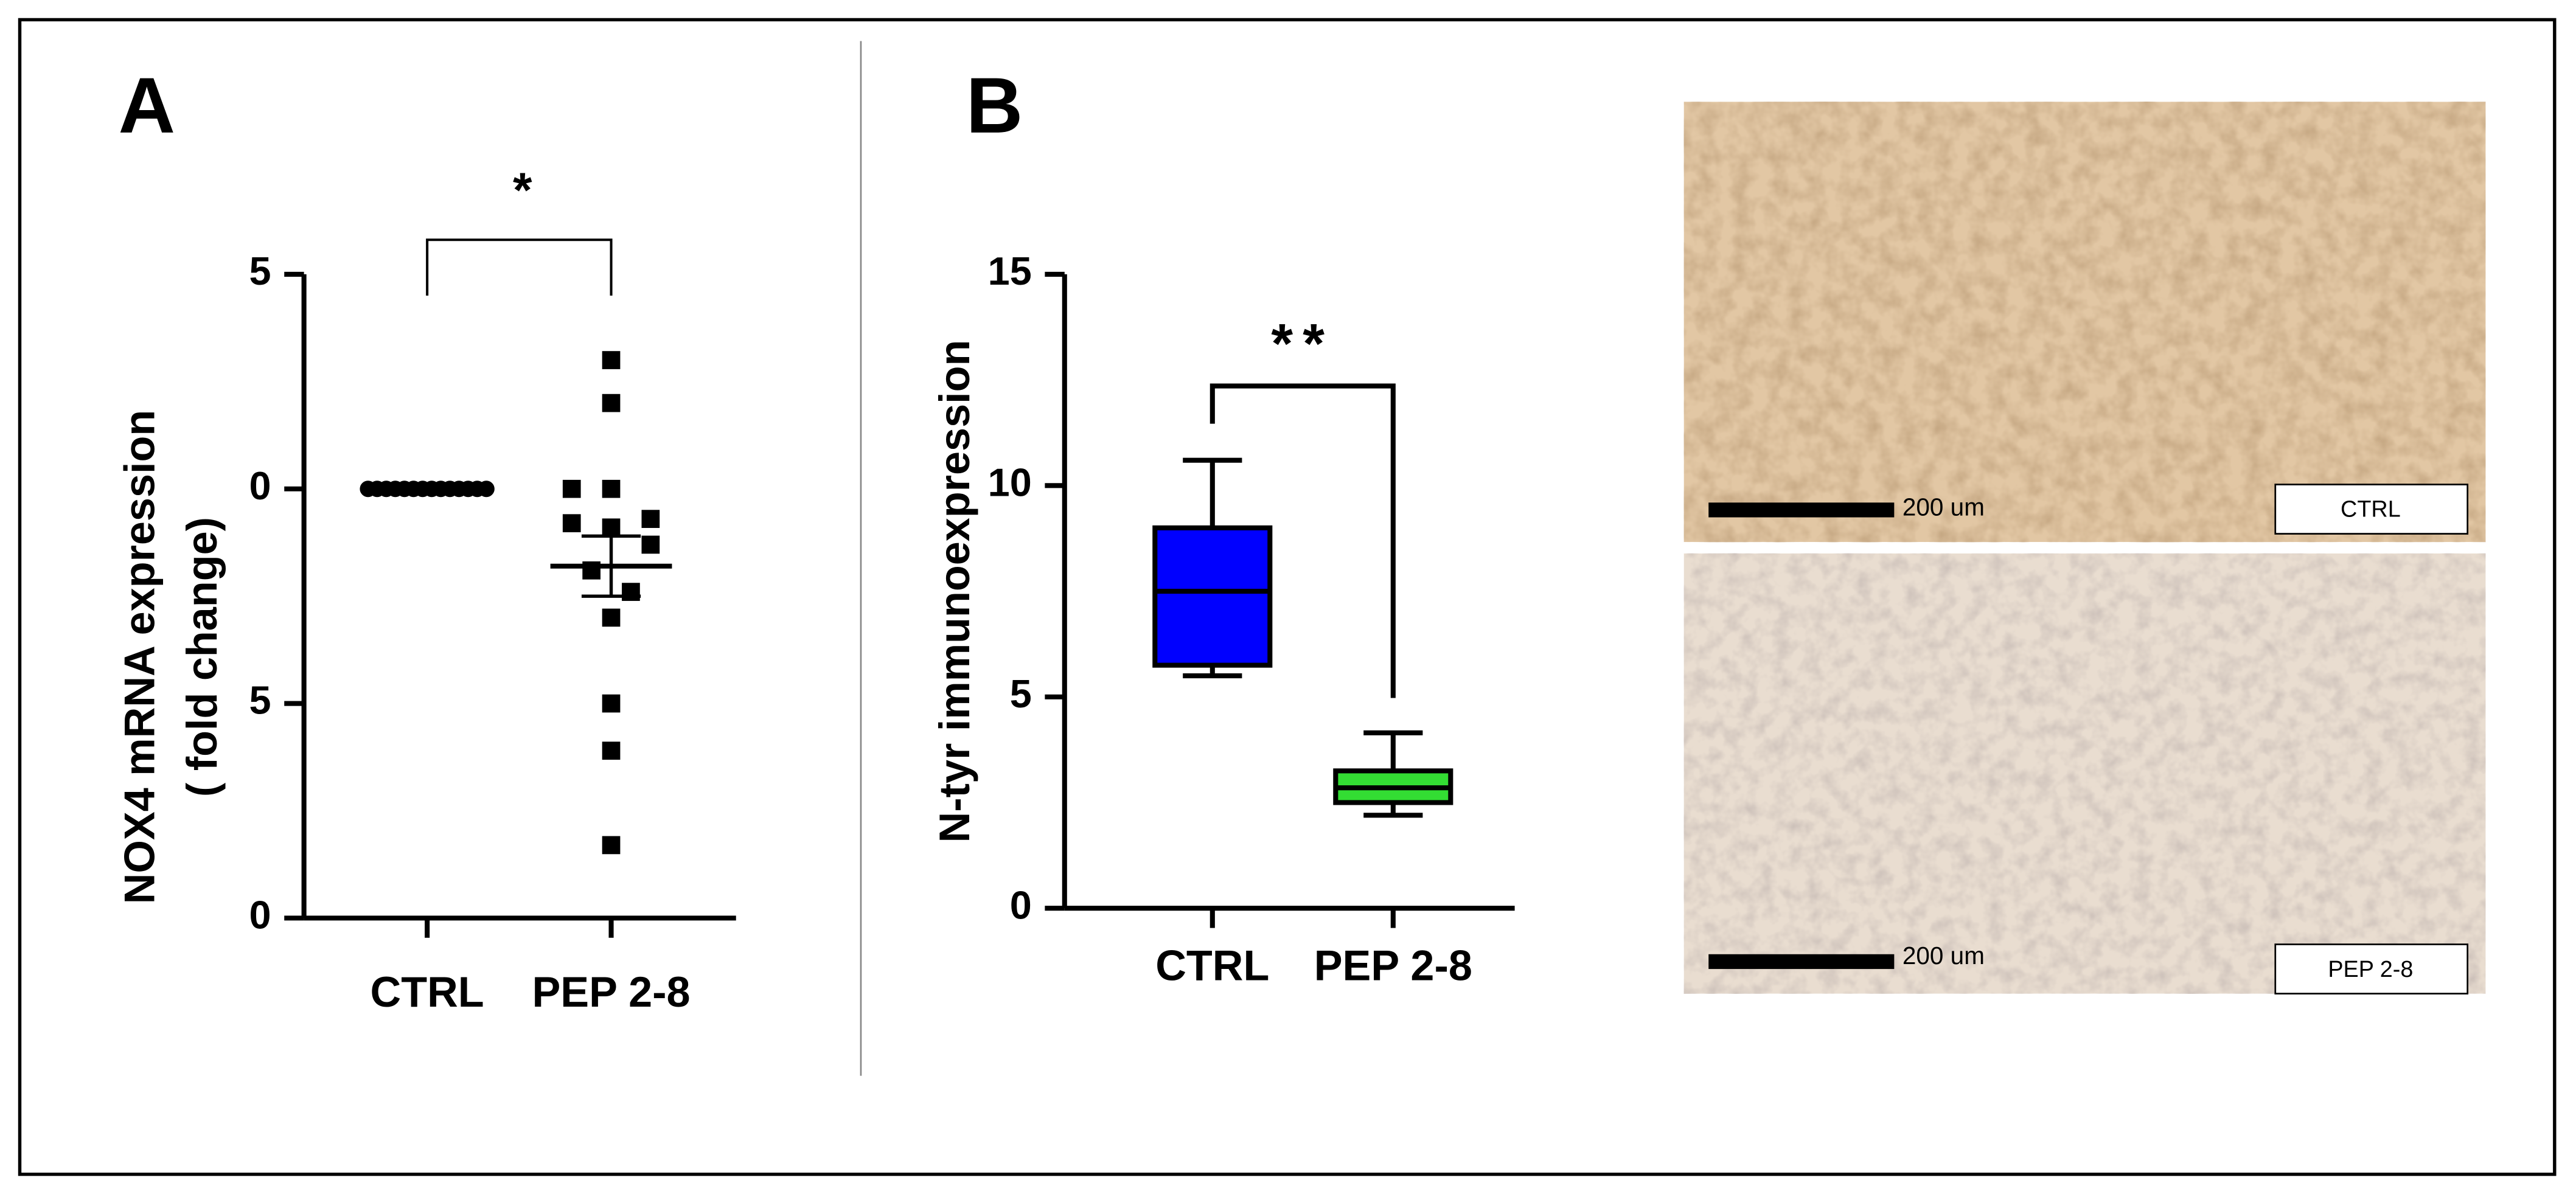  I want to click on image-label: PEP 2-8, so click(2370, 969).